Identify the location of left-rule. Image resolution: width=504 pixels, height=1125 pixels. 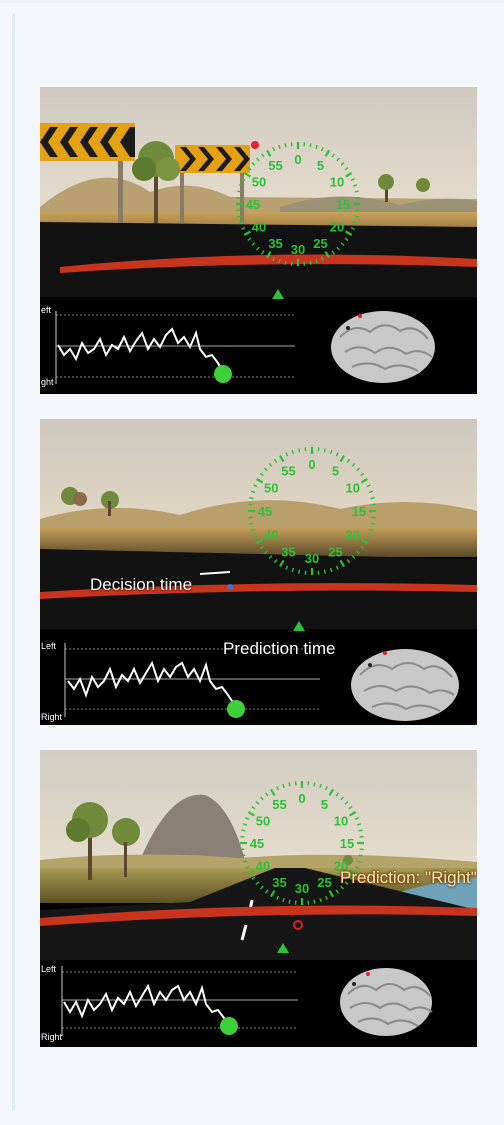
(13, 562).